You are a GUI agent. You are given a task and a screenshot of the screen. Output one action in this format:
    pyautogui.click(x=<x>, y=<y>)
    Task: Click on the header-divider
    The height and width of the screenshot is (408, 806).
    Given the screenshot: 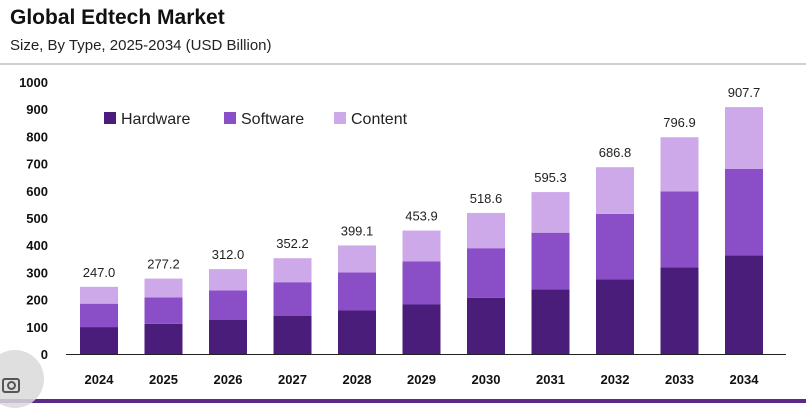 What is the action you would take?
    pyautogui.click(x=403, y=64)
    